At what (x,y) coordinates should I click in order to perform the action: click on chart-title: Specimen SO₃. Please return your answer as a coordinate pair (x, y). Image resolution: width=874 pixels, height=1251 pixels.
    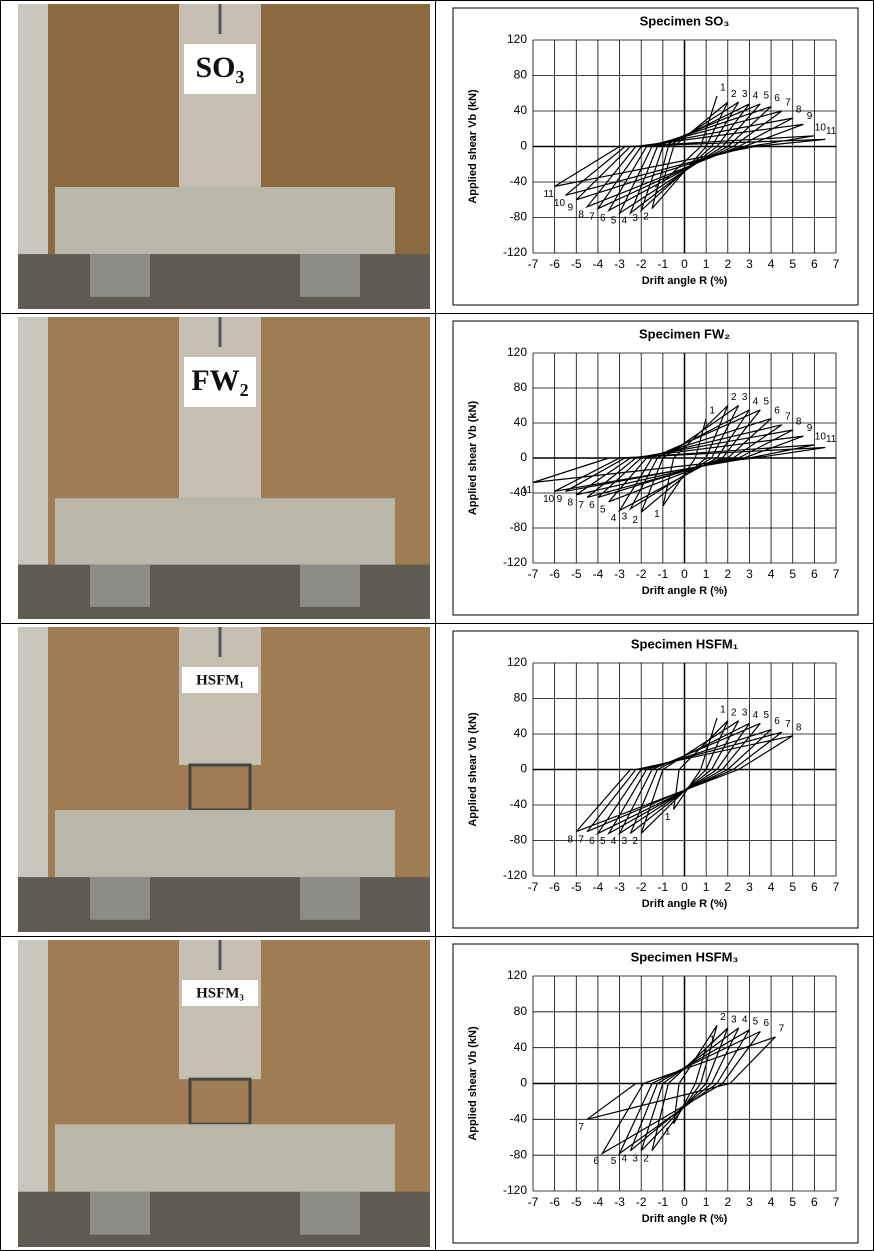
    Looking at the image, I should click on (685, 20).